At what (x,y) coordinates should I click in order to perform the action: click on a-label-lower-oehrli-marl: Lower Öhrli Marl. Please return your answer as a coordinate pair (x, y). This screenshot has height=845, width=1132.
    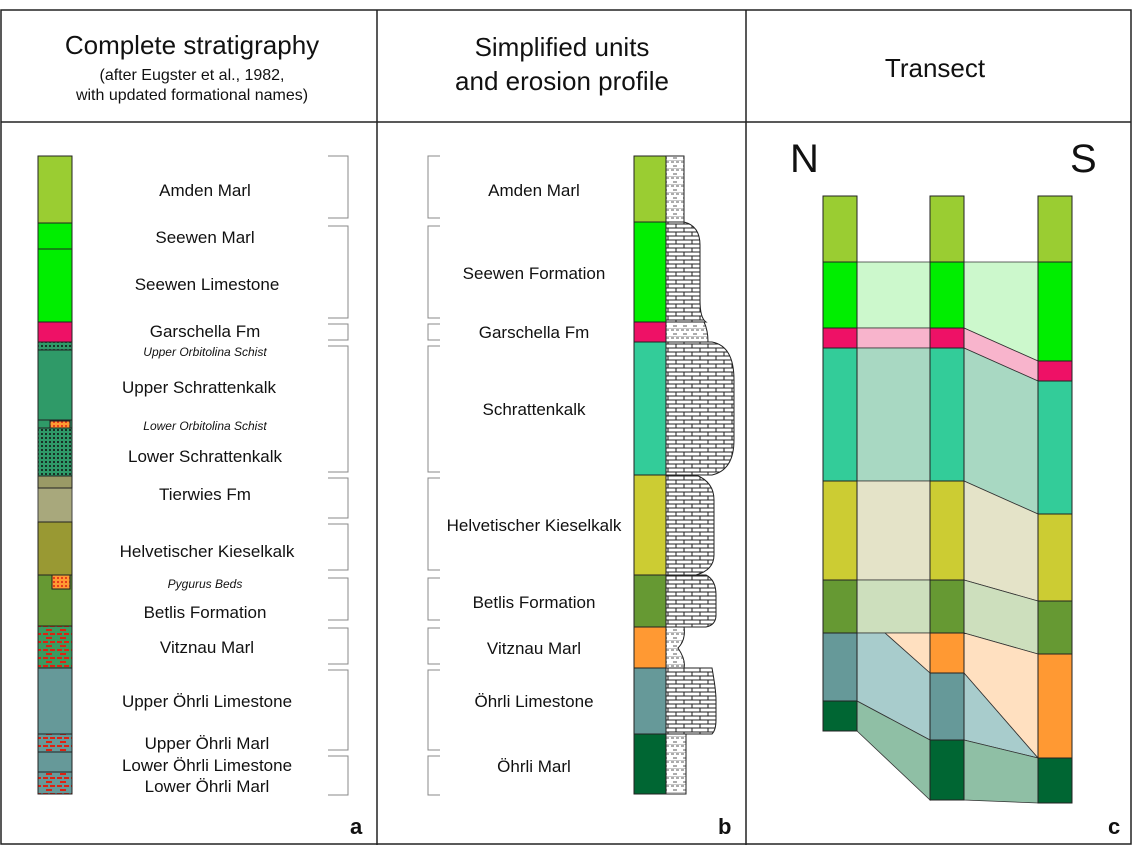
    Looking at the image, I should click on (207, 786).